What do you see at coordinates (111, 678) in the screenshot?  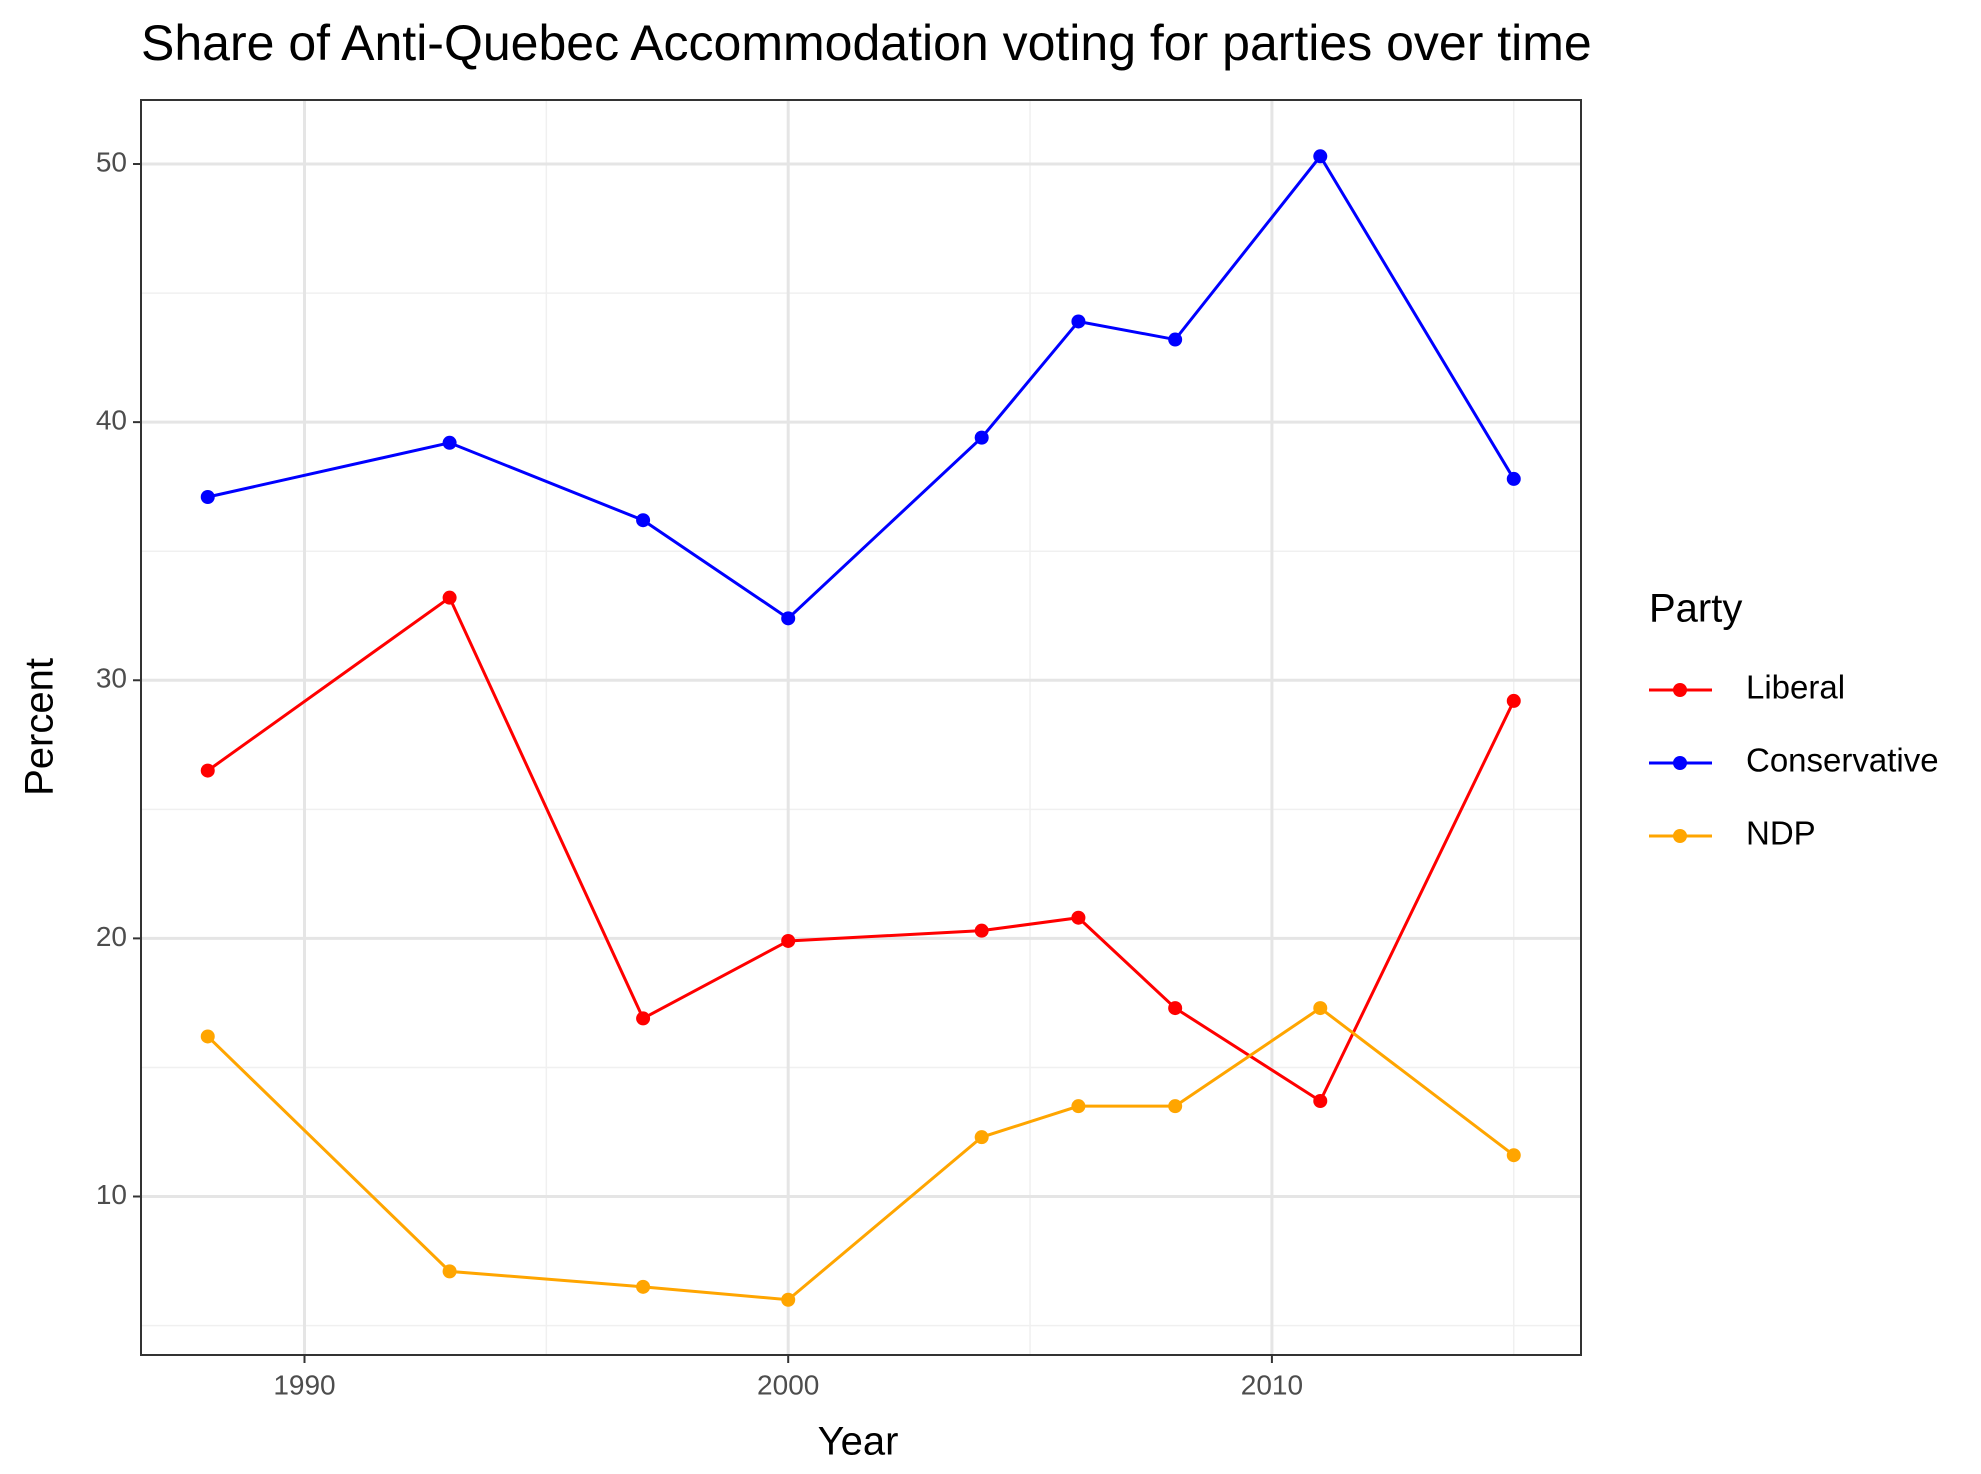 I see `y-tick-label: 30` at bounding box center [111, 678].